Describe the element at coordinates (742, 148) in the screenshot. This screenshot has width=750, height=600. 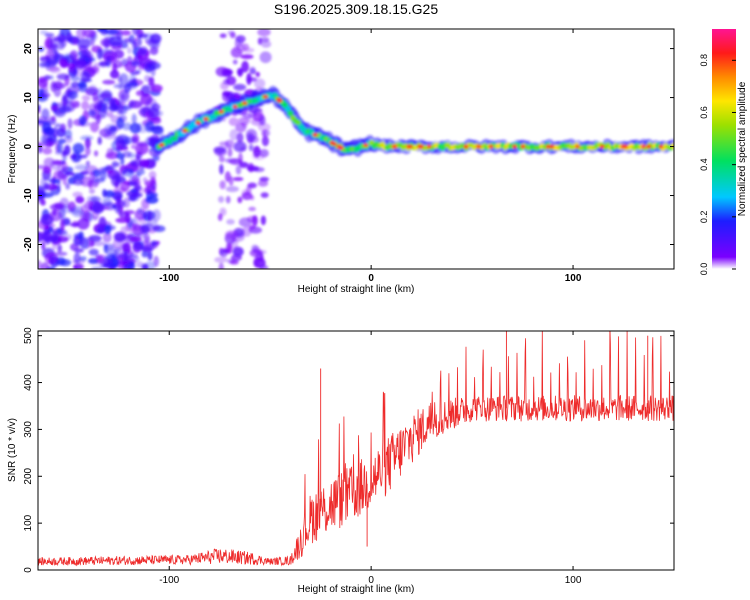
I see `colorbar-label: Normalized spectral amplitude` at that location.